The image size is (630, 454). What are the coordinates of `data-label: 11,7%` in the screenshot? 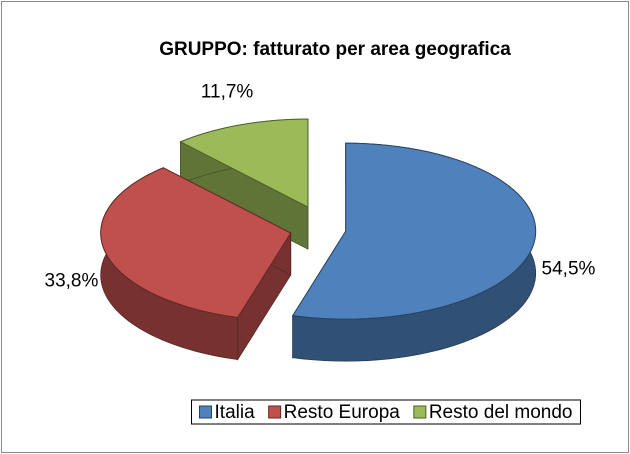 It's located at (227, 91).